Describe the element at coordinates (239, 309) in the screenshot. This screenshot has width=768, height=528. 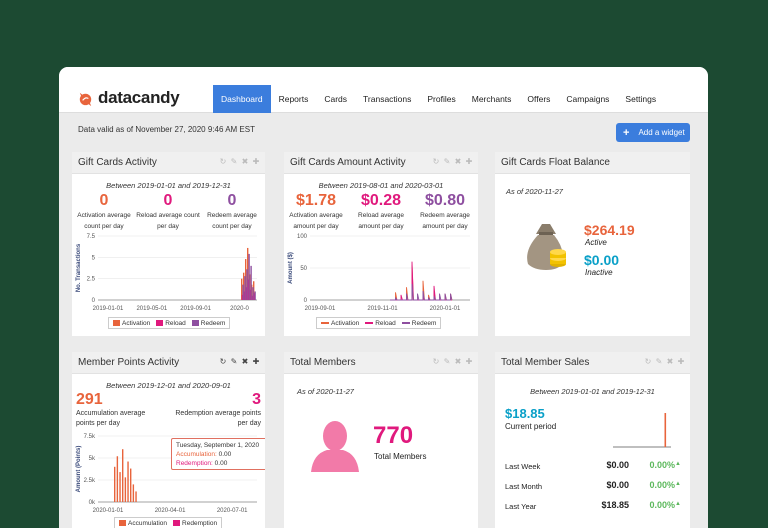
I see `x-tick-label: 2020-0` at that location.